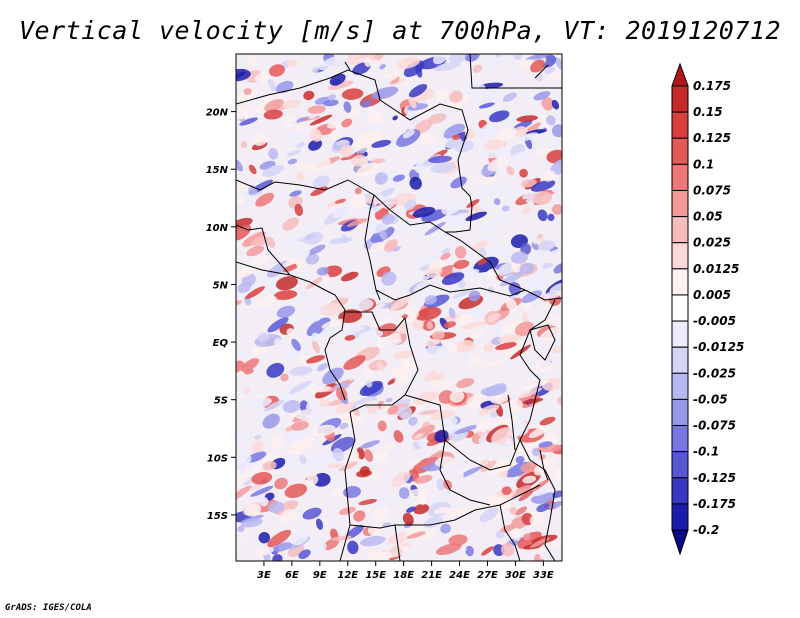 This screenshot has height=618, width=800. I want to click on border-nile, so click(541, 71).